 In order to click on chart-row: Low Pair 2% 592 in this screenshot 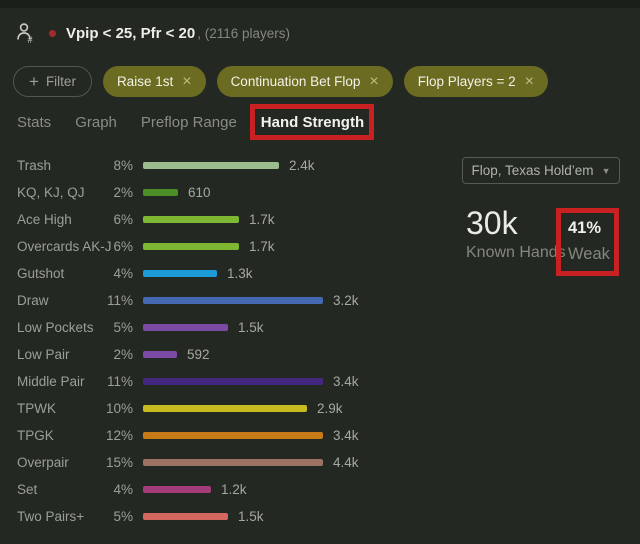, I will do `click(232, 354)`.